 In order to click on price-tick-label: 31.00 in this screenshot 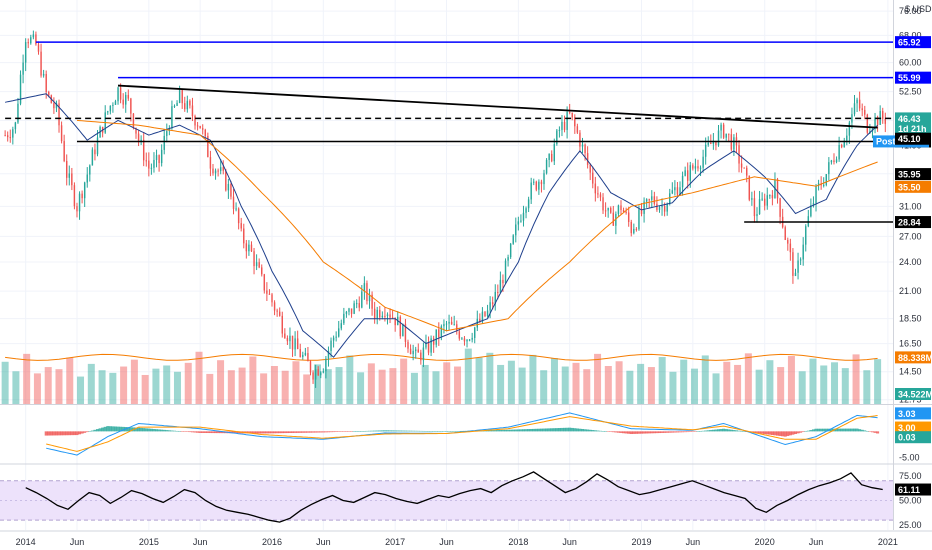, I will do `click(910, 206)`.